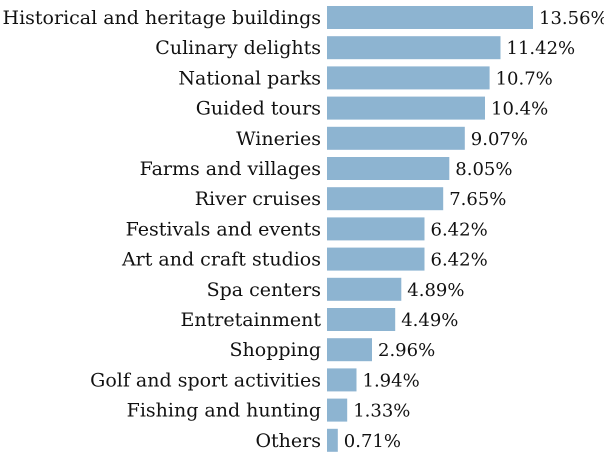  Describe the element at coordinates (483, 169) in the screenshot. I see `value-label: 8.05%` at that location.